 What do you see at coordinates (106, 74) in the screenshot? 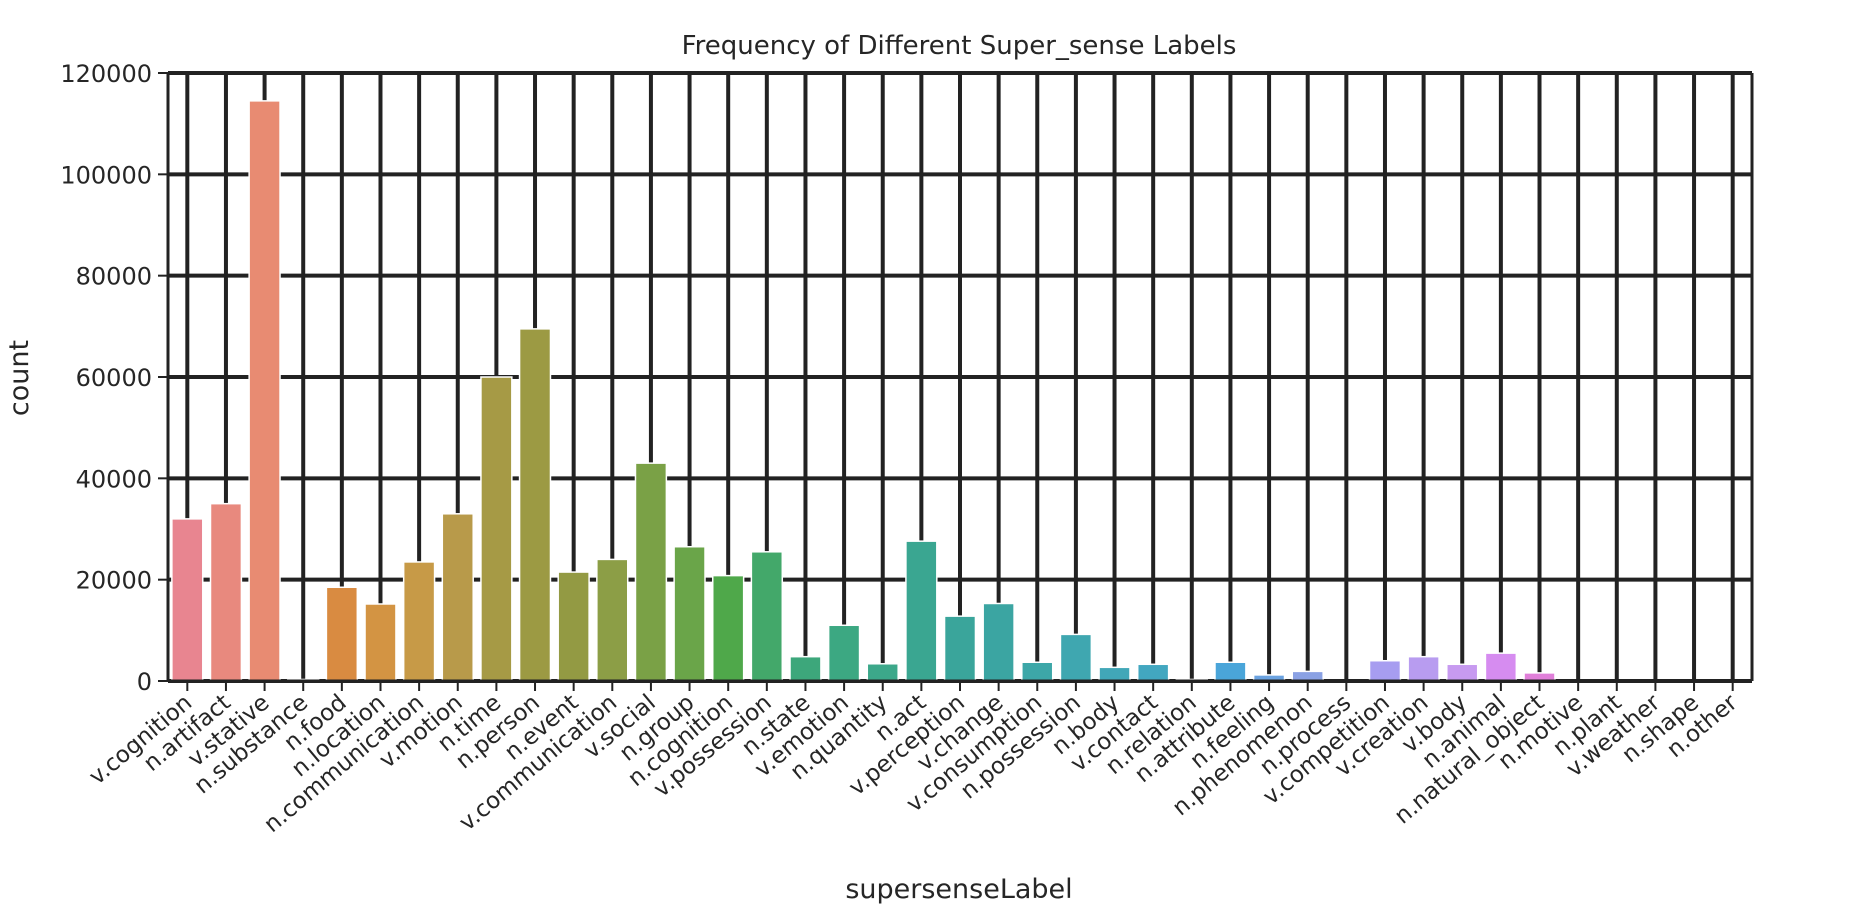
I see `y-tick-label: 120000` at bounding box center [106, 74].